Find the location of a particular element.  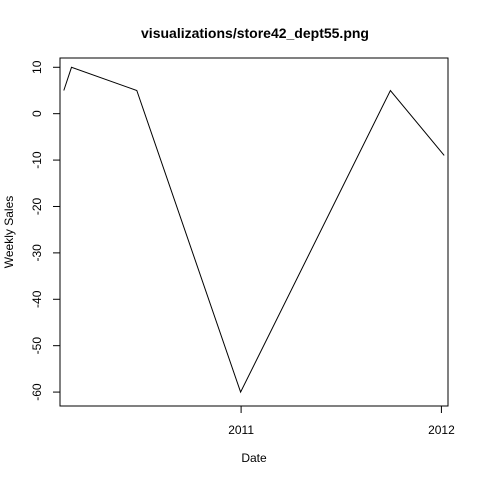

y-tick-label: -20 is located at coordinates (37, 206).